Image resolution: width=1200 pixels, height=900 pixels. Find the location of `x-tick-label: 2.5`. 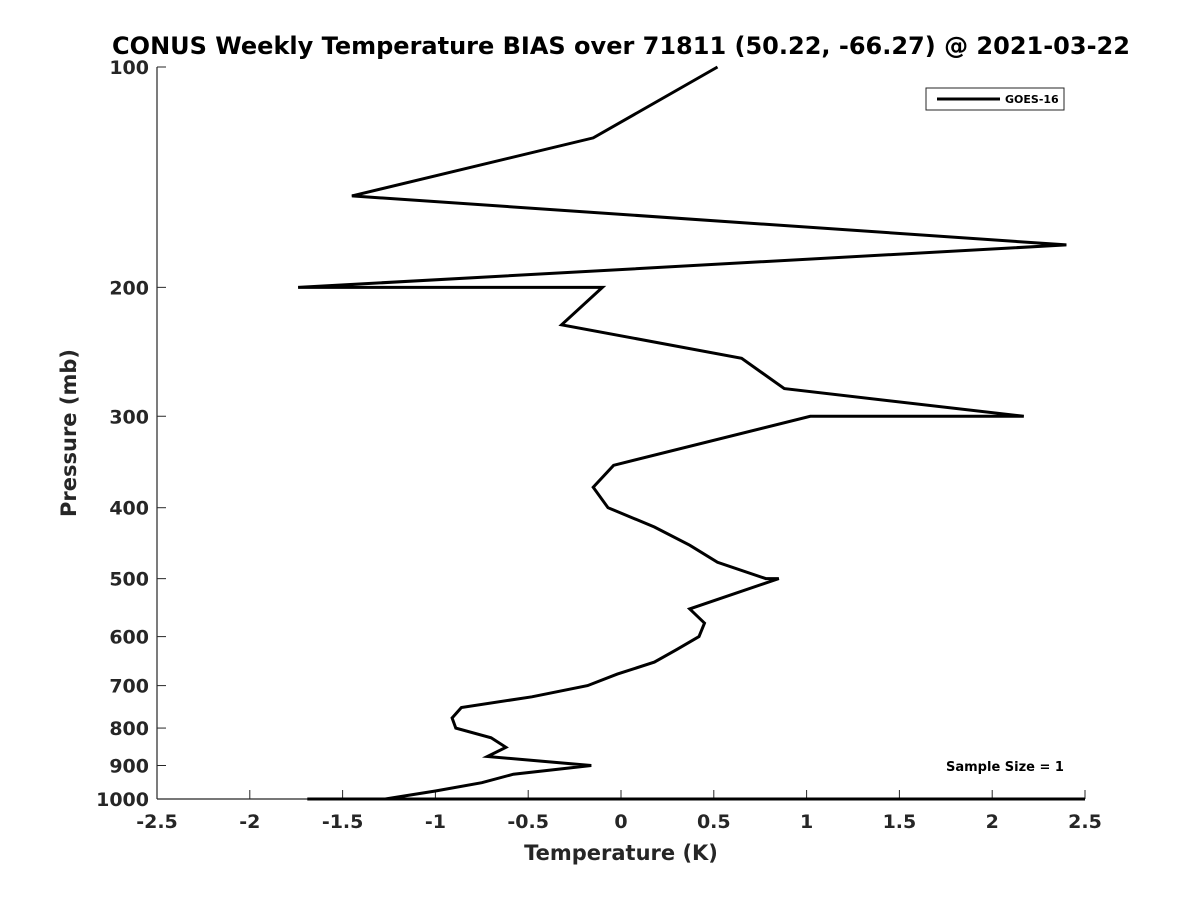

x-tick-label: 2.5 is located at coordinates (1085, 822).